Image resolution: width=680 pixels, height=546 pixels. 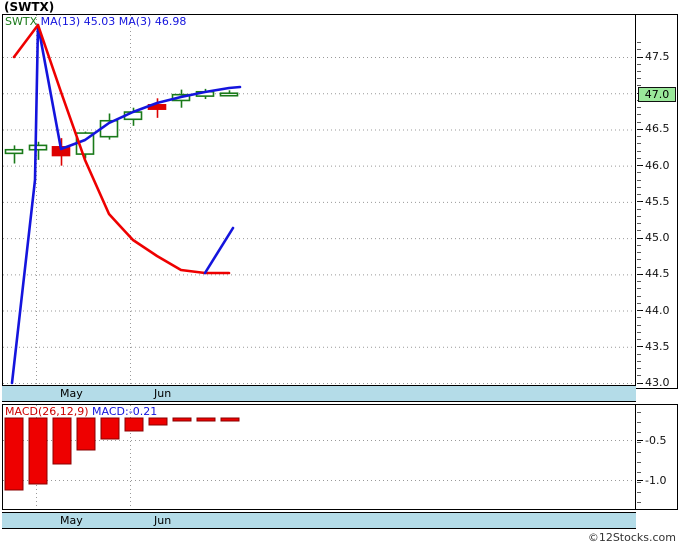 What do you see at coordinates (125, 411) in the screenshot?
I see `macd-legend-value: MACD:-0.21` at bounding box center [125, 411].